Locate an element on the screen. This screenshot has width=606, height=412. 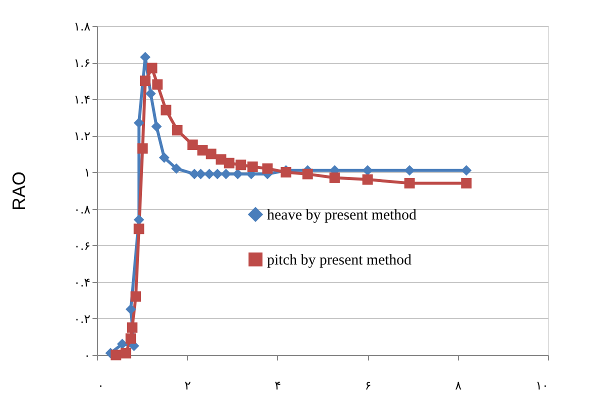
y-tick-label: ۰.۶ is located at coordinates (82, 245).